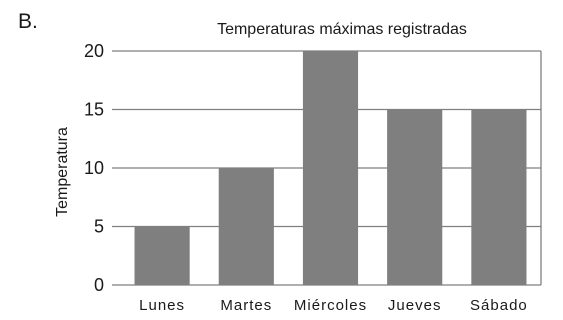 The image size is (563, 320). What do you see at coordinates (246, 305) in the screenshot?
I see `x-tick-label: Martes` at bounding box center [246, 305].